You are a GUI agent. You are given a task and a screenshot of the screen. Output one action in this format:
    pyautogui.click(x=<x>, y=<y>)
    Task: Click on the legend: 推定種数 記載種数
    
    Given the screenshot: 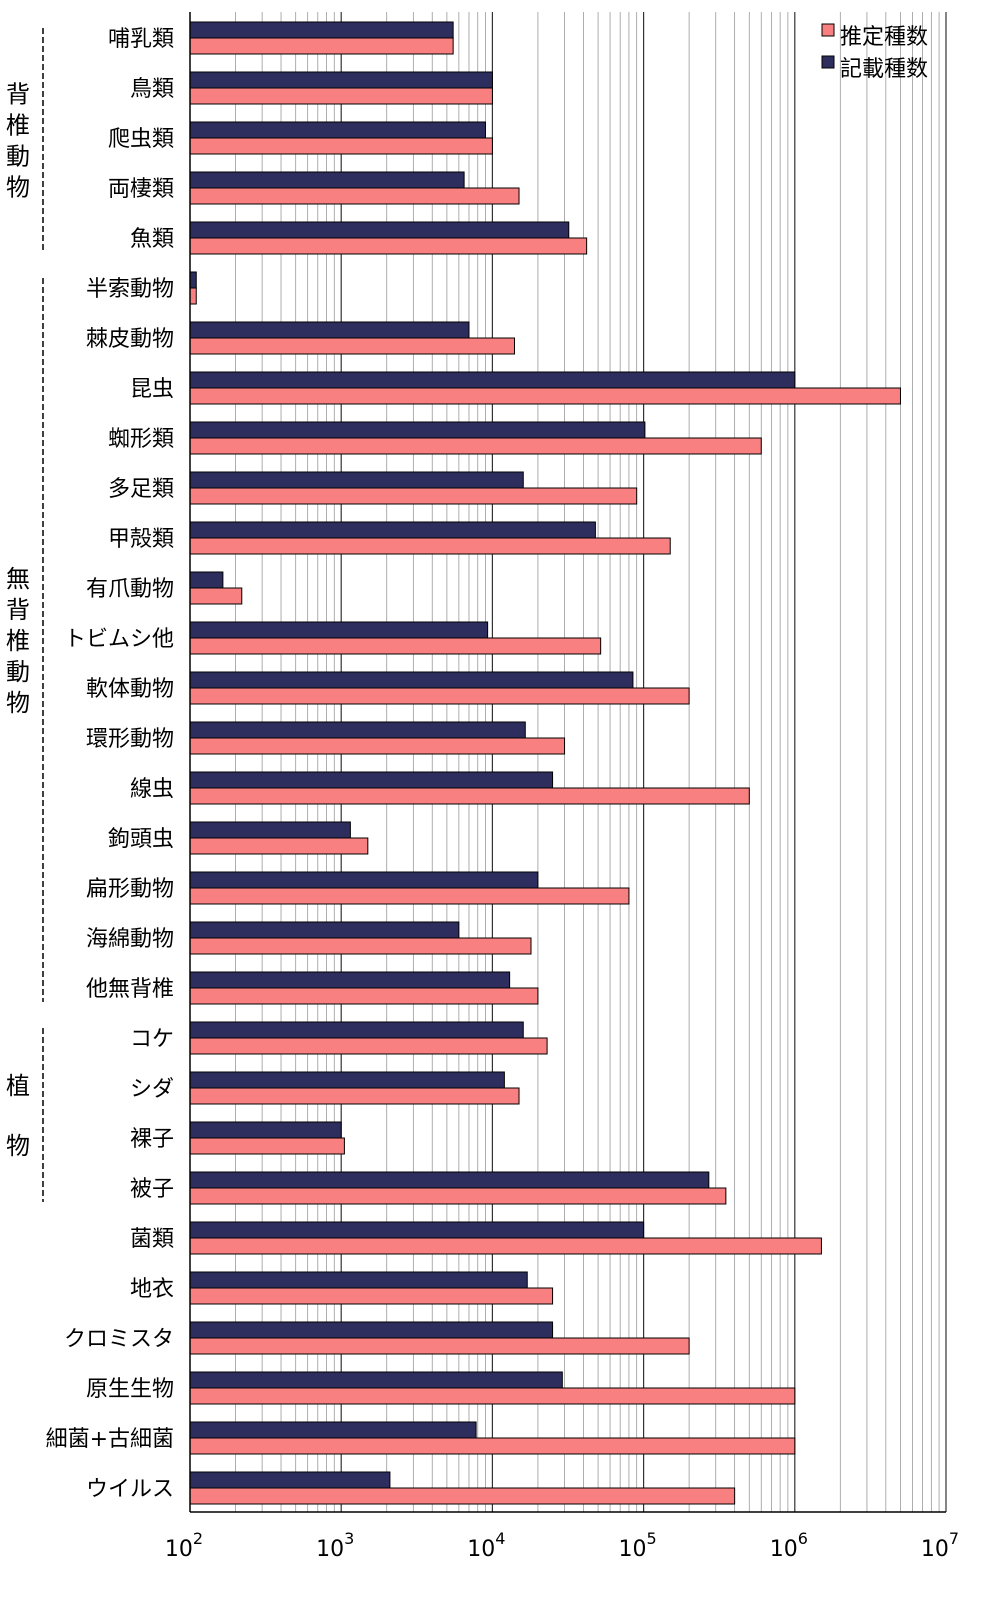 What is the action you would take?
    pyautogui.click(x=874, y=52)
    